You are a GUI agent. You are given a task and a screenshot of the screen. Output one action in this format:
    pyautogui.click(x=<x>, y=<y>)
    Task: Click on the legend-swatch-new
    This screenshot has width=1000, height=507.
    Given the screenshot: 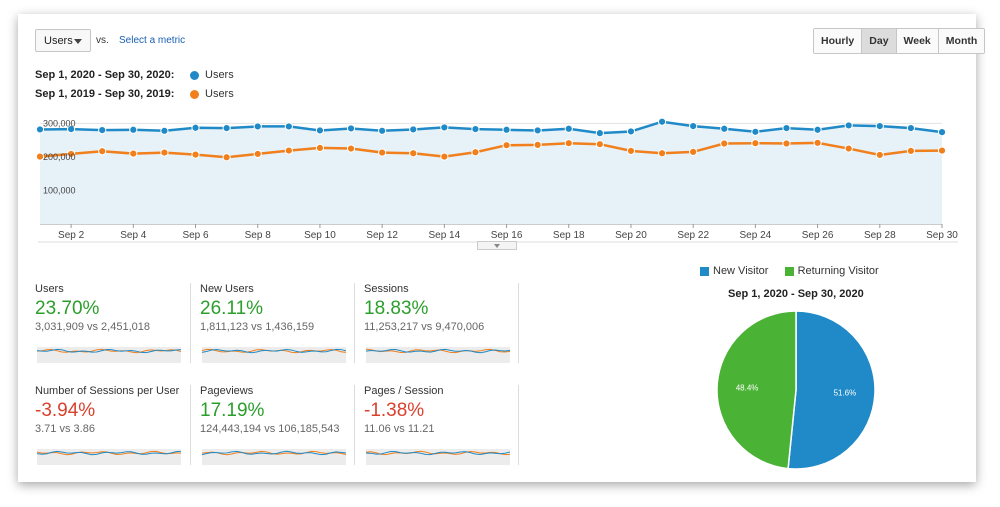 What is the action you would take?
    pyautogui.click(x=704, y=271)
    